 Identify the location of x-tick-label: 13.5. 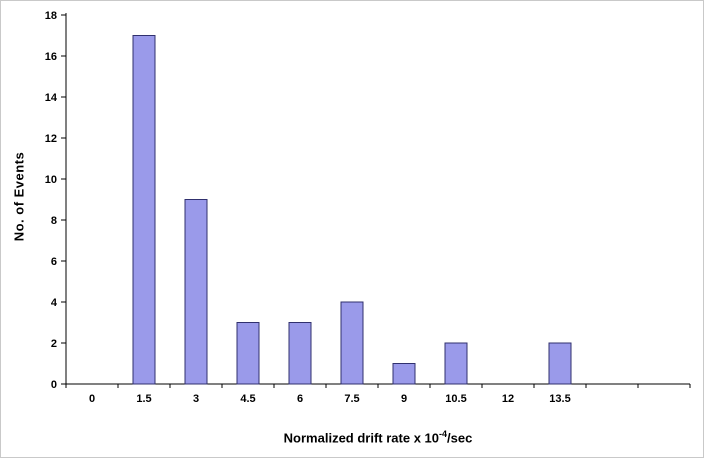
(559, 399).